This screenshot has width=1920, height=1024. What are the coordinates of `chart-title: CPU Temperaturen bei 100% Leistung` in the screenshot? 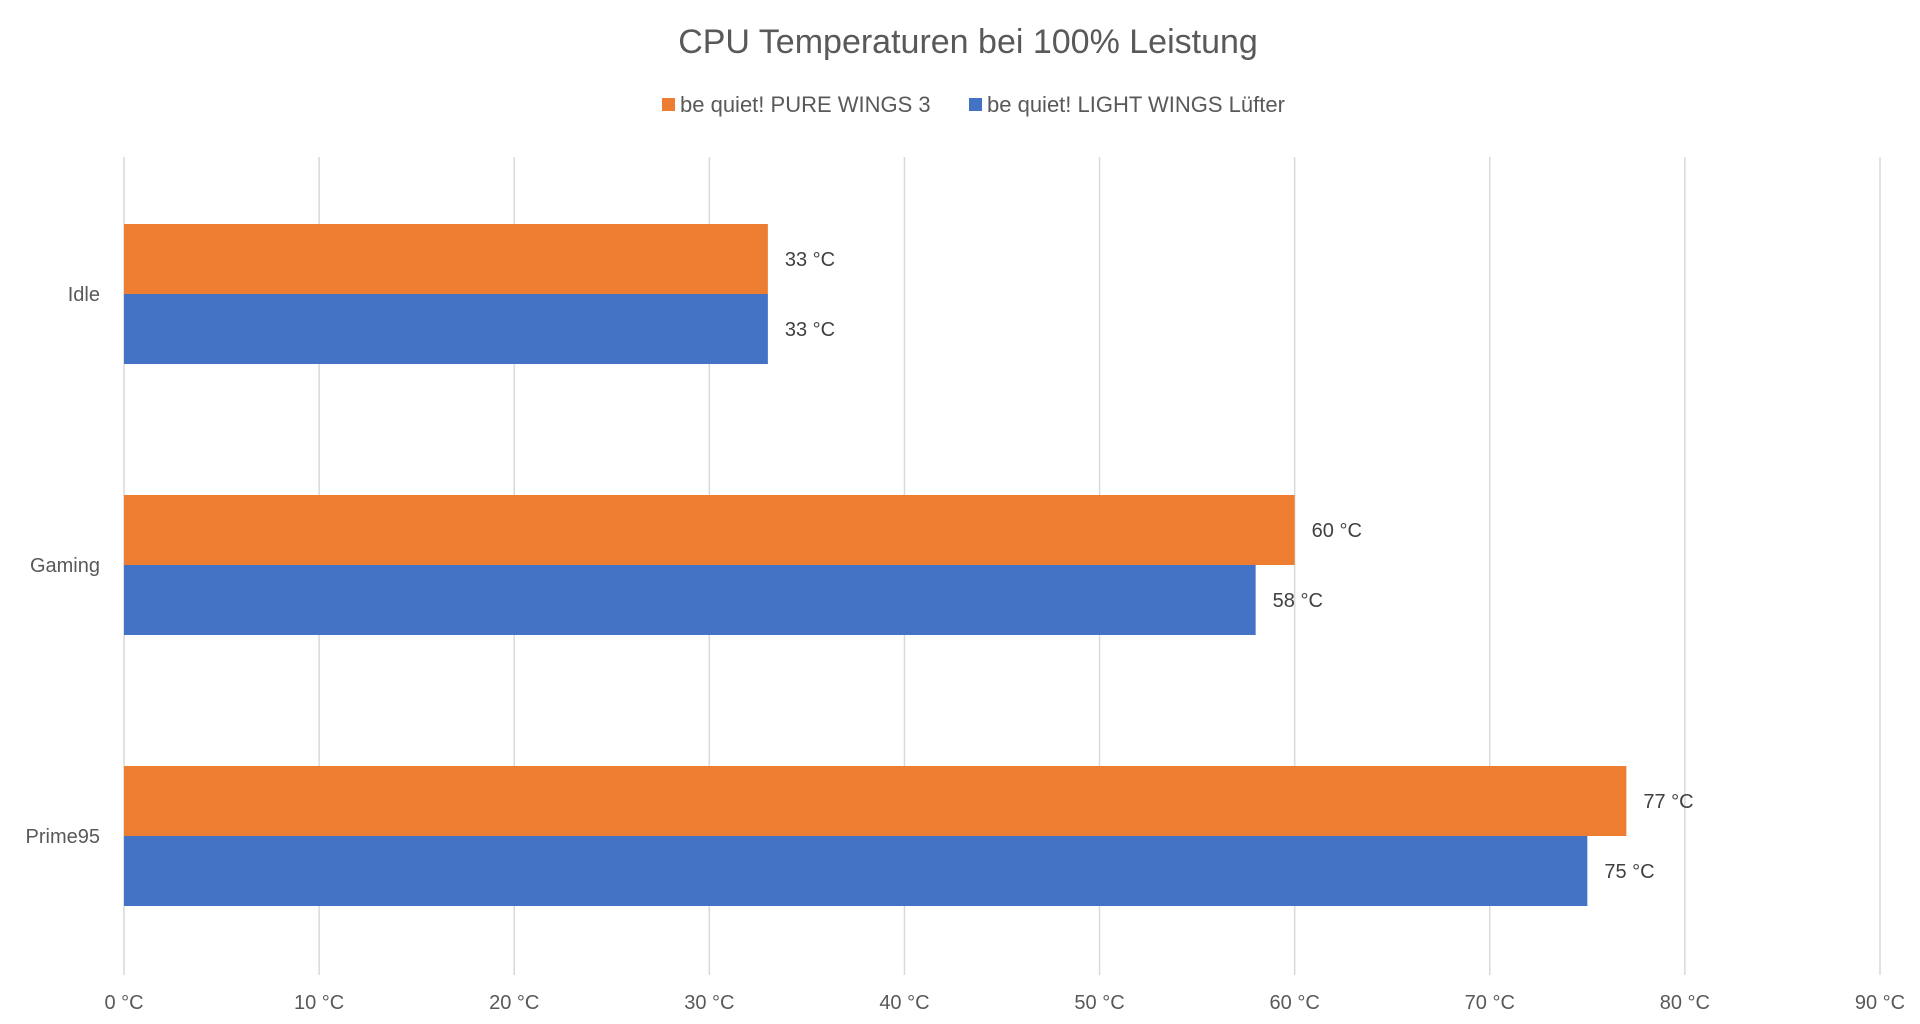 It's located at (968, 42).